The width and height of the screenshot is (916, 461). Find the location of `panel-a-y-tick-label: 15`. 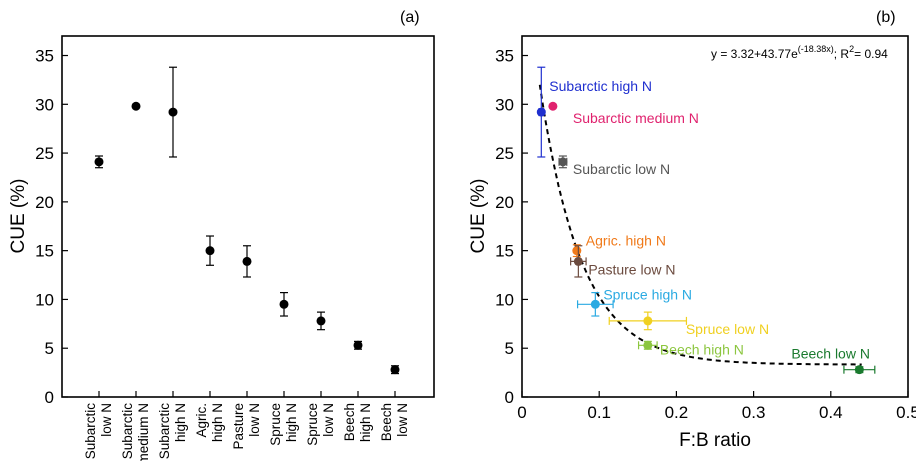

panel-a-y-tick-label: 15 is located at coordinates (44, 251).